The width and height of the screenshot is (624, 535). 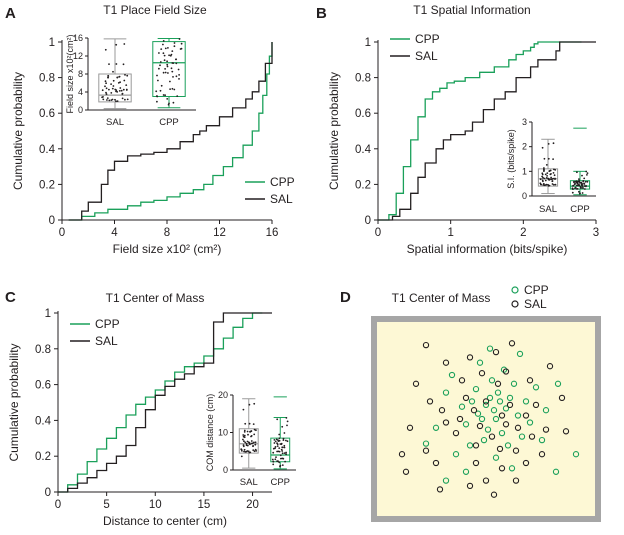 I want to click on inset-y-tick-label: 4, so click(x=80, y=92).